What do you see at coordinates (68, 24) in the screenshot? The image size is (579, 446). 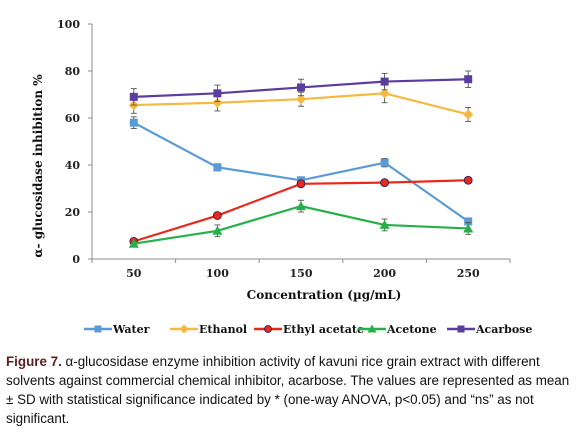 I see `y-tick-label: 100` at bounding box center [68, 24].